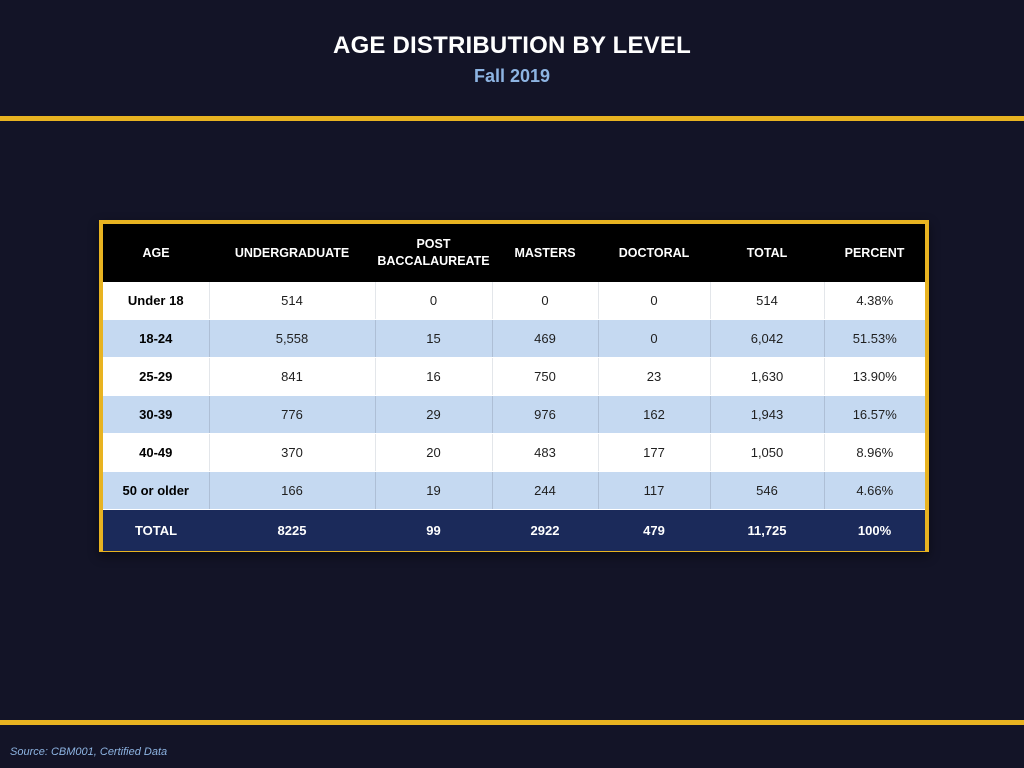 This screenshot has height=768, width=1024. Describe the element at coordinates (545, 530) in the screenshot. I see `total-masters: 2922` at that location.